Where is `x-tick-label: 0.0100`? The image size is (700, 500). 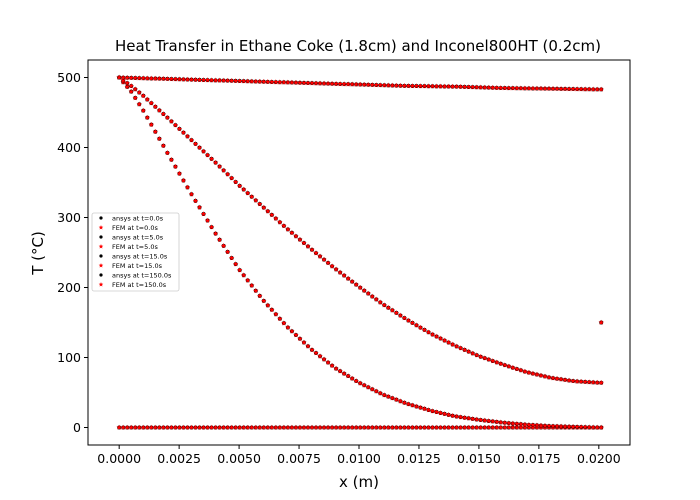 x-tick-label: 0.0100 is located at coordinates (359, 458).